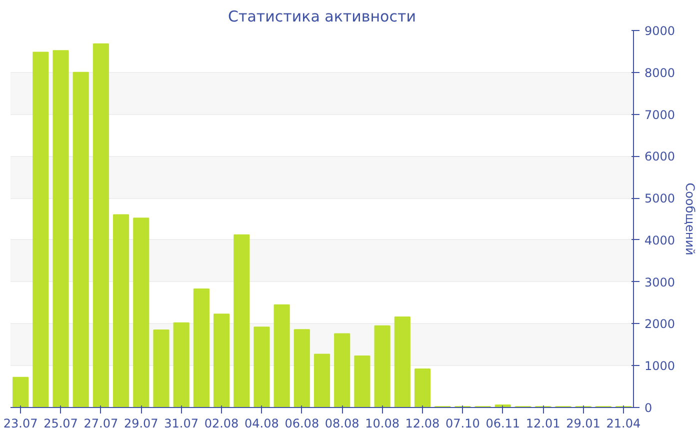  What do you see at coordinates (648, 408) in the screenshot?
I see `y-tick-label: 0` at bounding box center [648, 408].